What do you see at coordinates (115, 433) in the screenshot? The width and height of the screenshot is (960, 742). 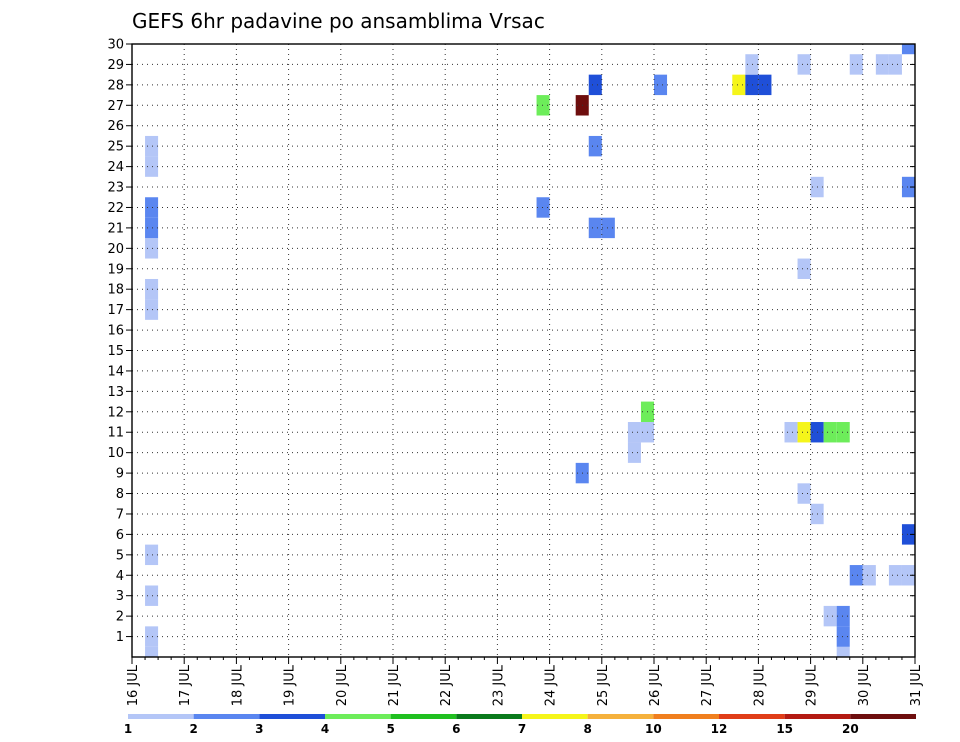 I see `y-tick-label: 11` at bounding box center [115, 433].